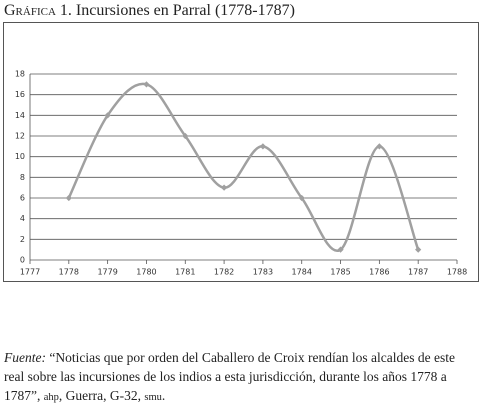 The width and height of the screenshot is (482, 407). I want to click on x-tick-label: 1785, so click(340, 272).